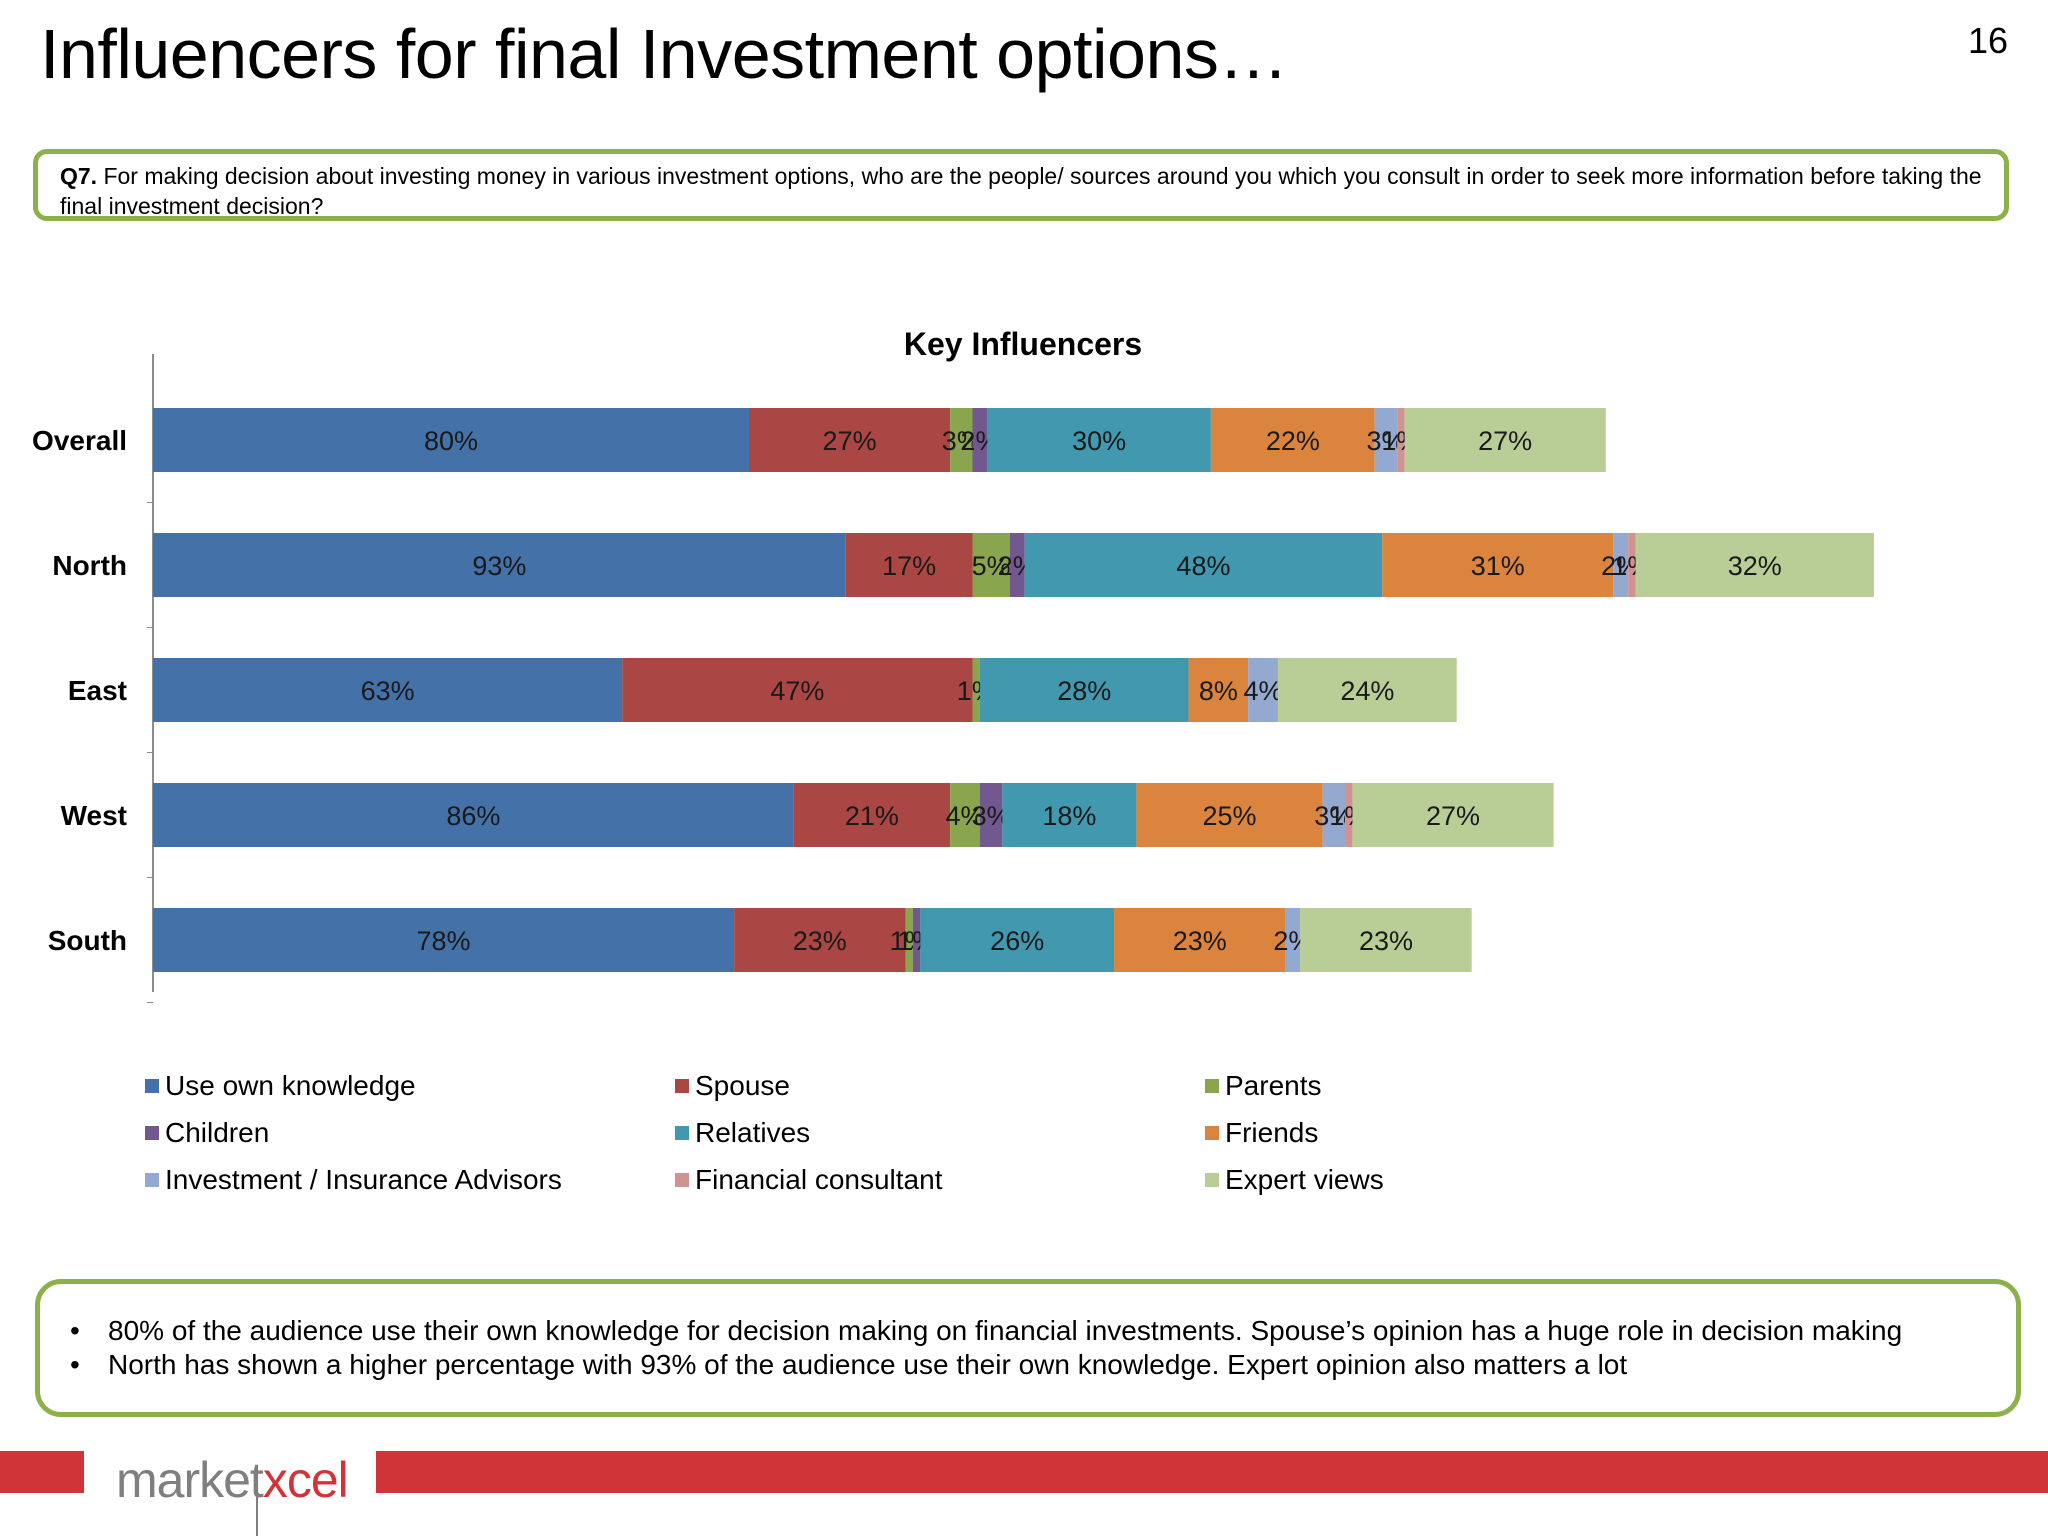 The height and width of the screenshot is (1536, 2048). I want to click on category-label: South, so click(87, 940).